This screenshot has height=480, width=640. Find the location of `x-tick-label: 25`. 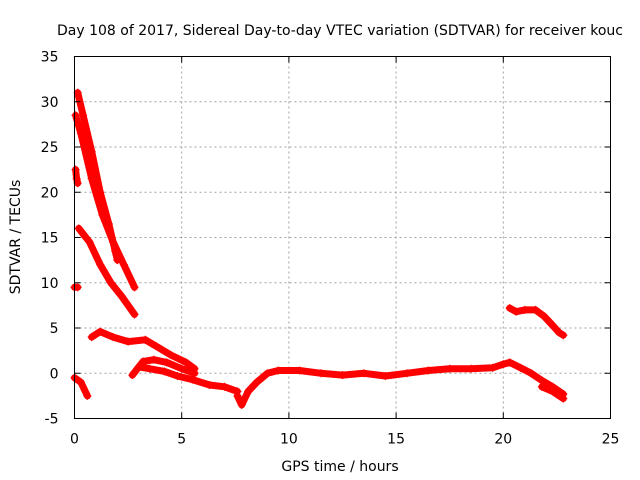

x-tick-label: 25 is located at coordinates (611, 440).